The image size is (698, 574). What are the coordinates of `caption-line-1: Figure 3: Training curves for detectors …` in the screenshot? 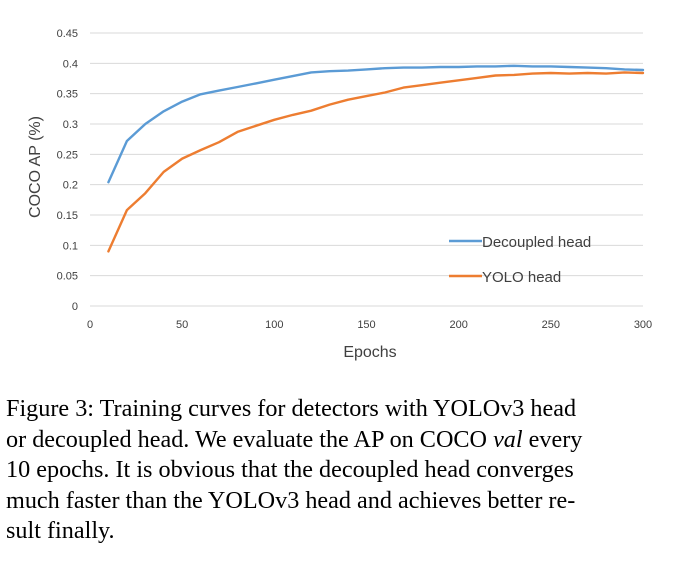 It's located at (291, 408).